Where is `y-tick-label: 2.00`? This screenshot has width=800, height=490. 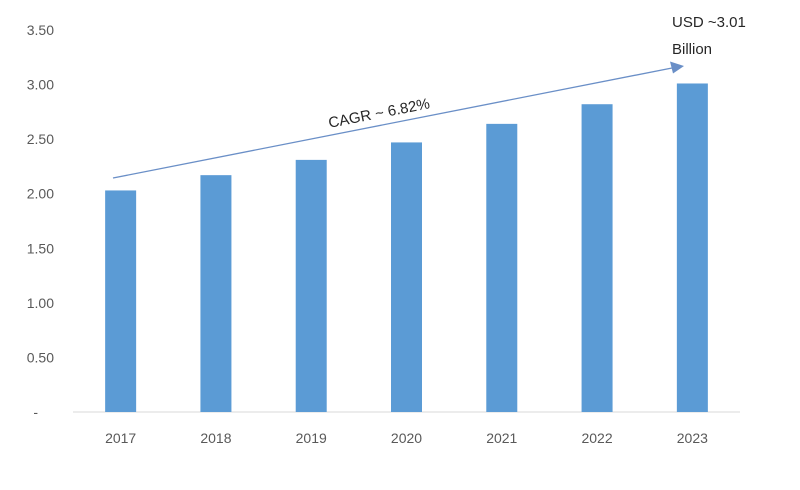
y-tick-label: 2.00 is located at coordinates (40, 194).